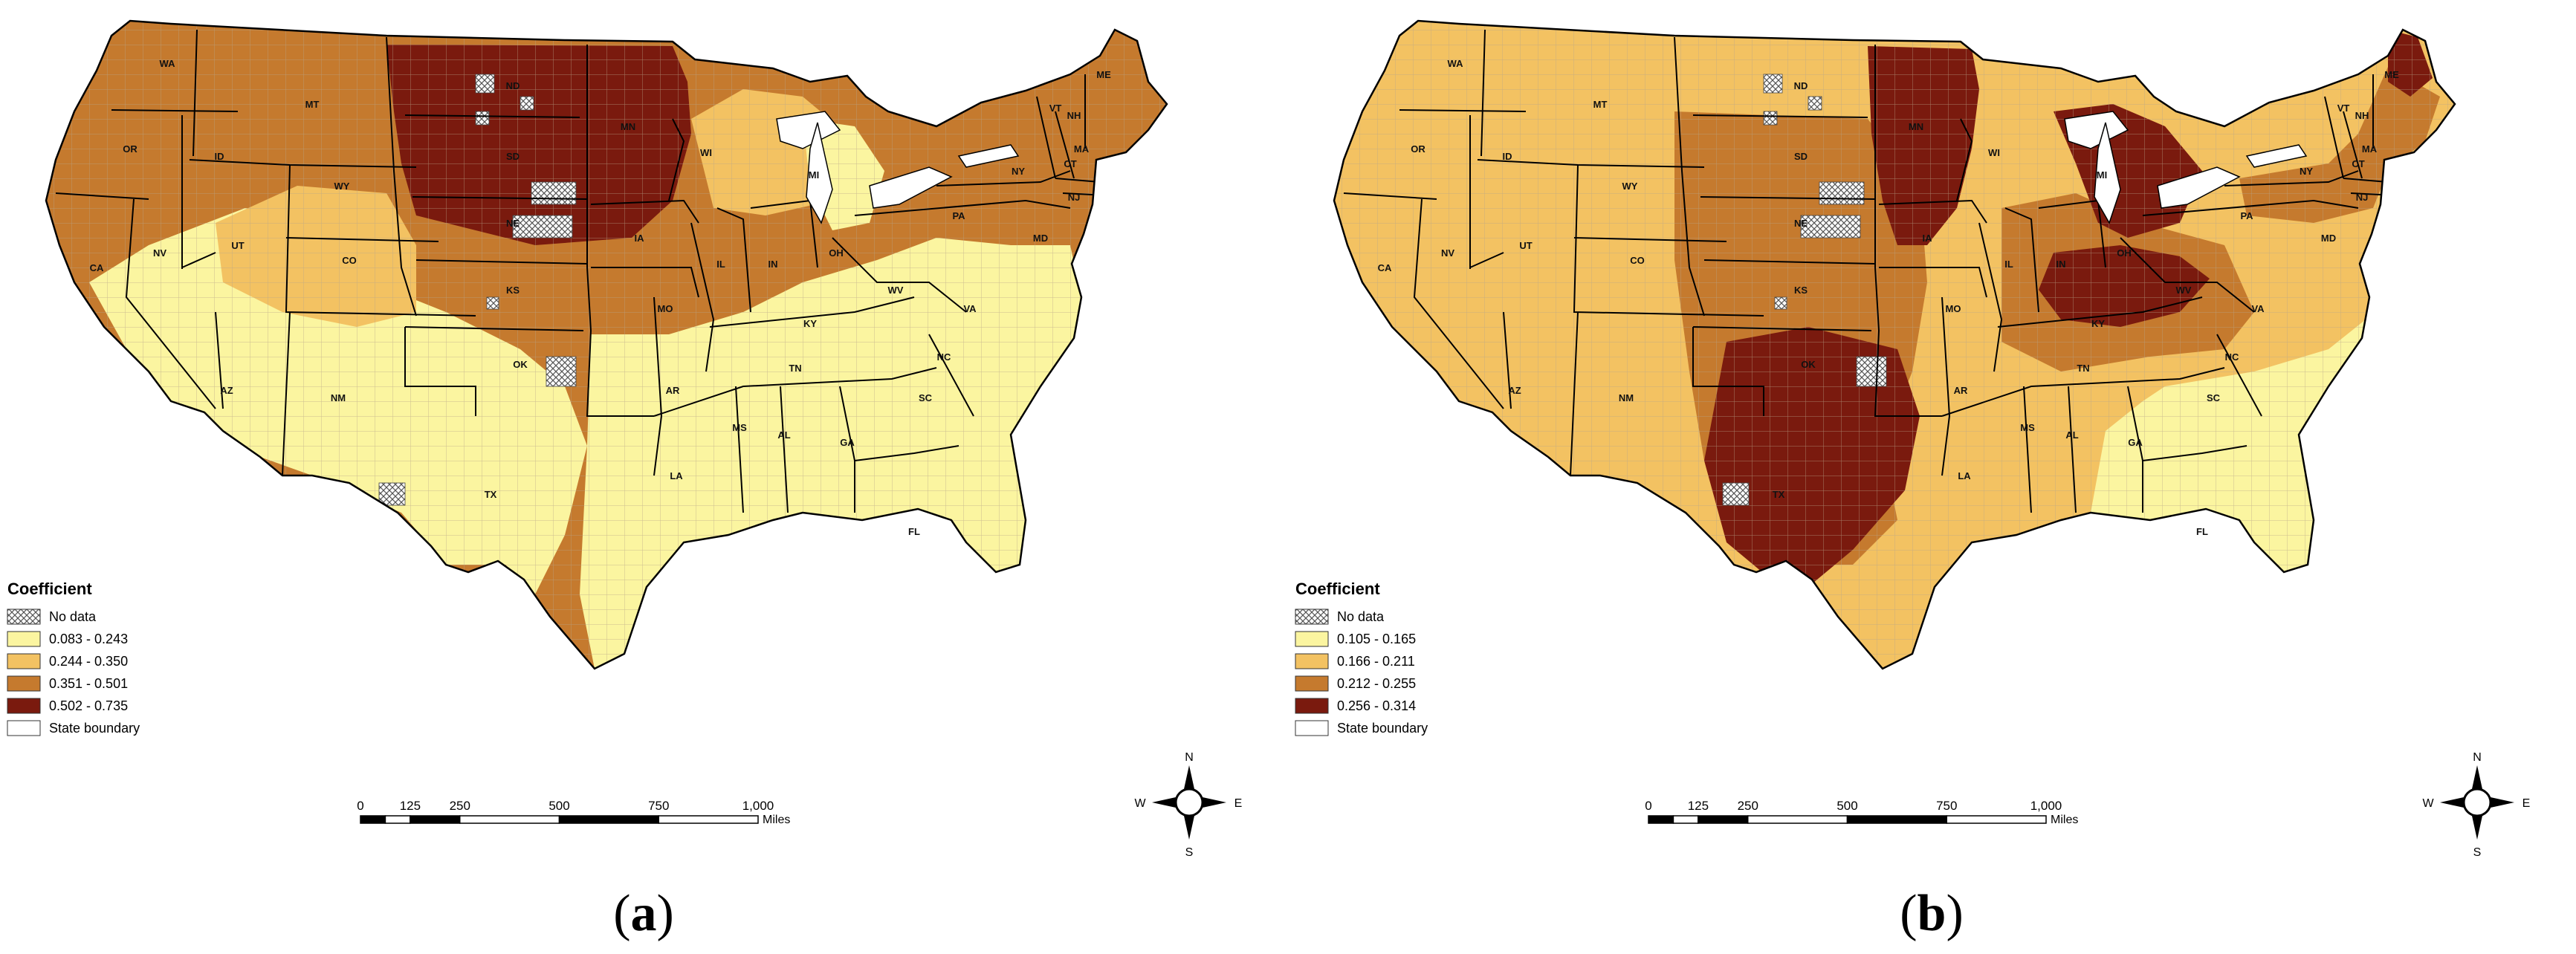  Describe the element at coordinates (1189, 852) in the screenshot. I see `compass-s: S` at that location.